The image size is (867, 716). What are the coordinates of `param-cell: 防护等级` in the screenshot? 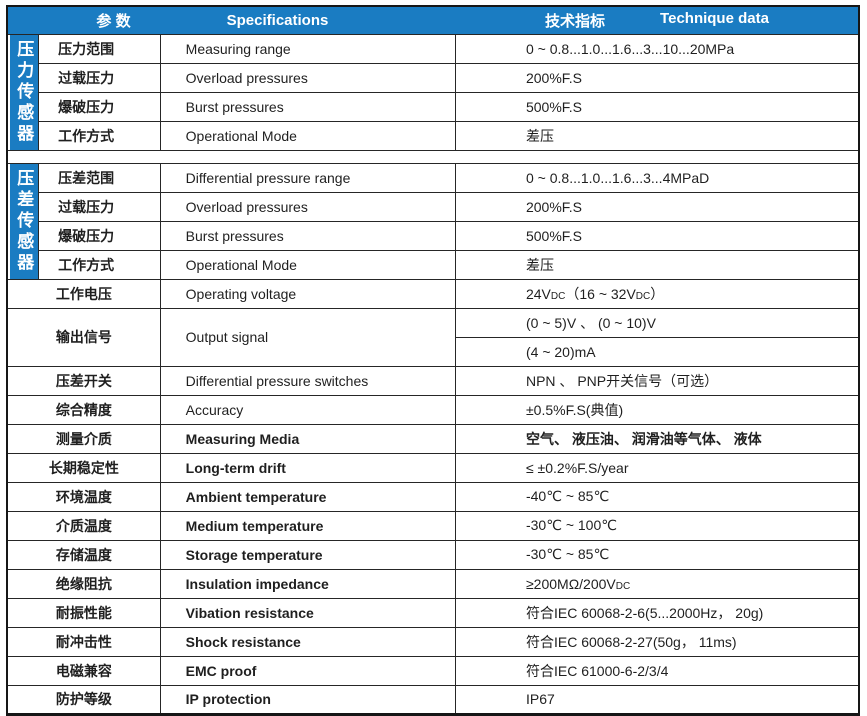 It's located at (83, 699).